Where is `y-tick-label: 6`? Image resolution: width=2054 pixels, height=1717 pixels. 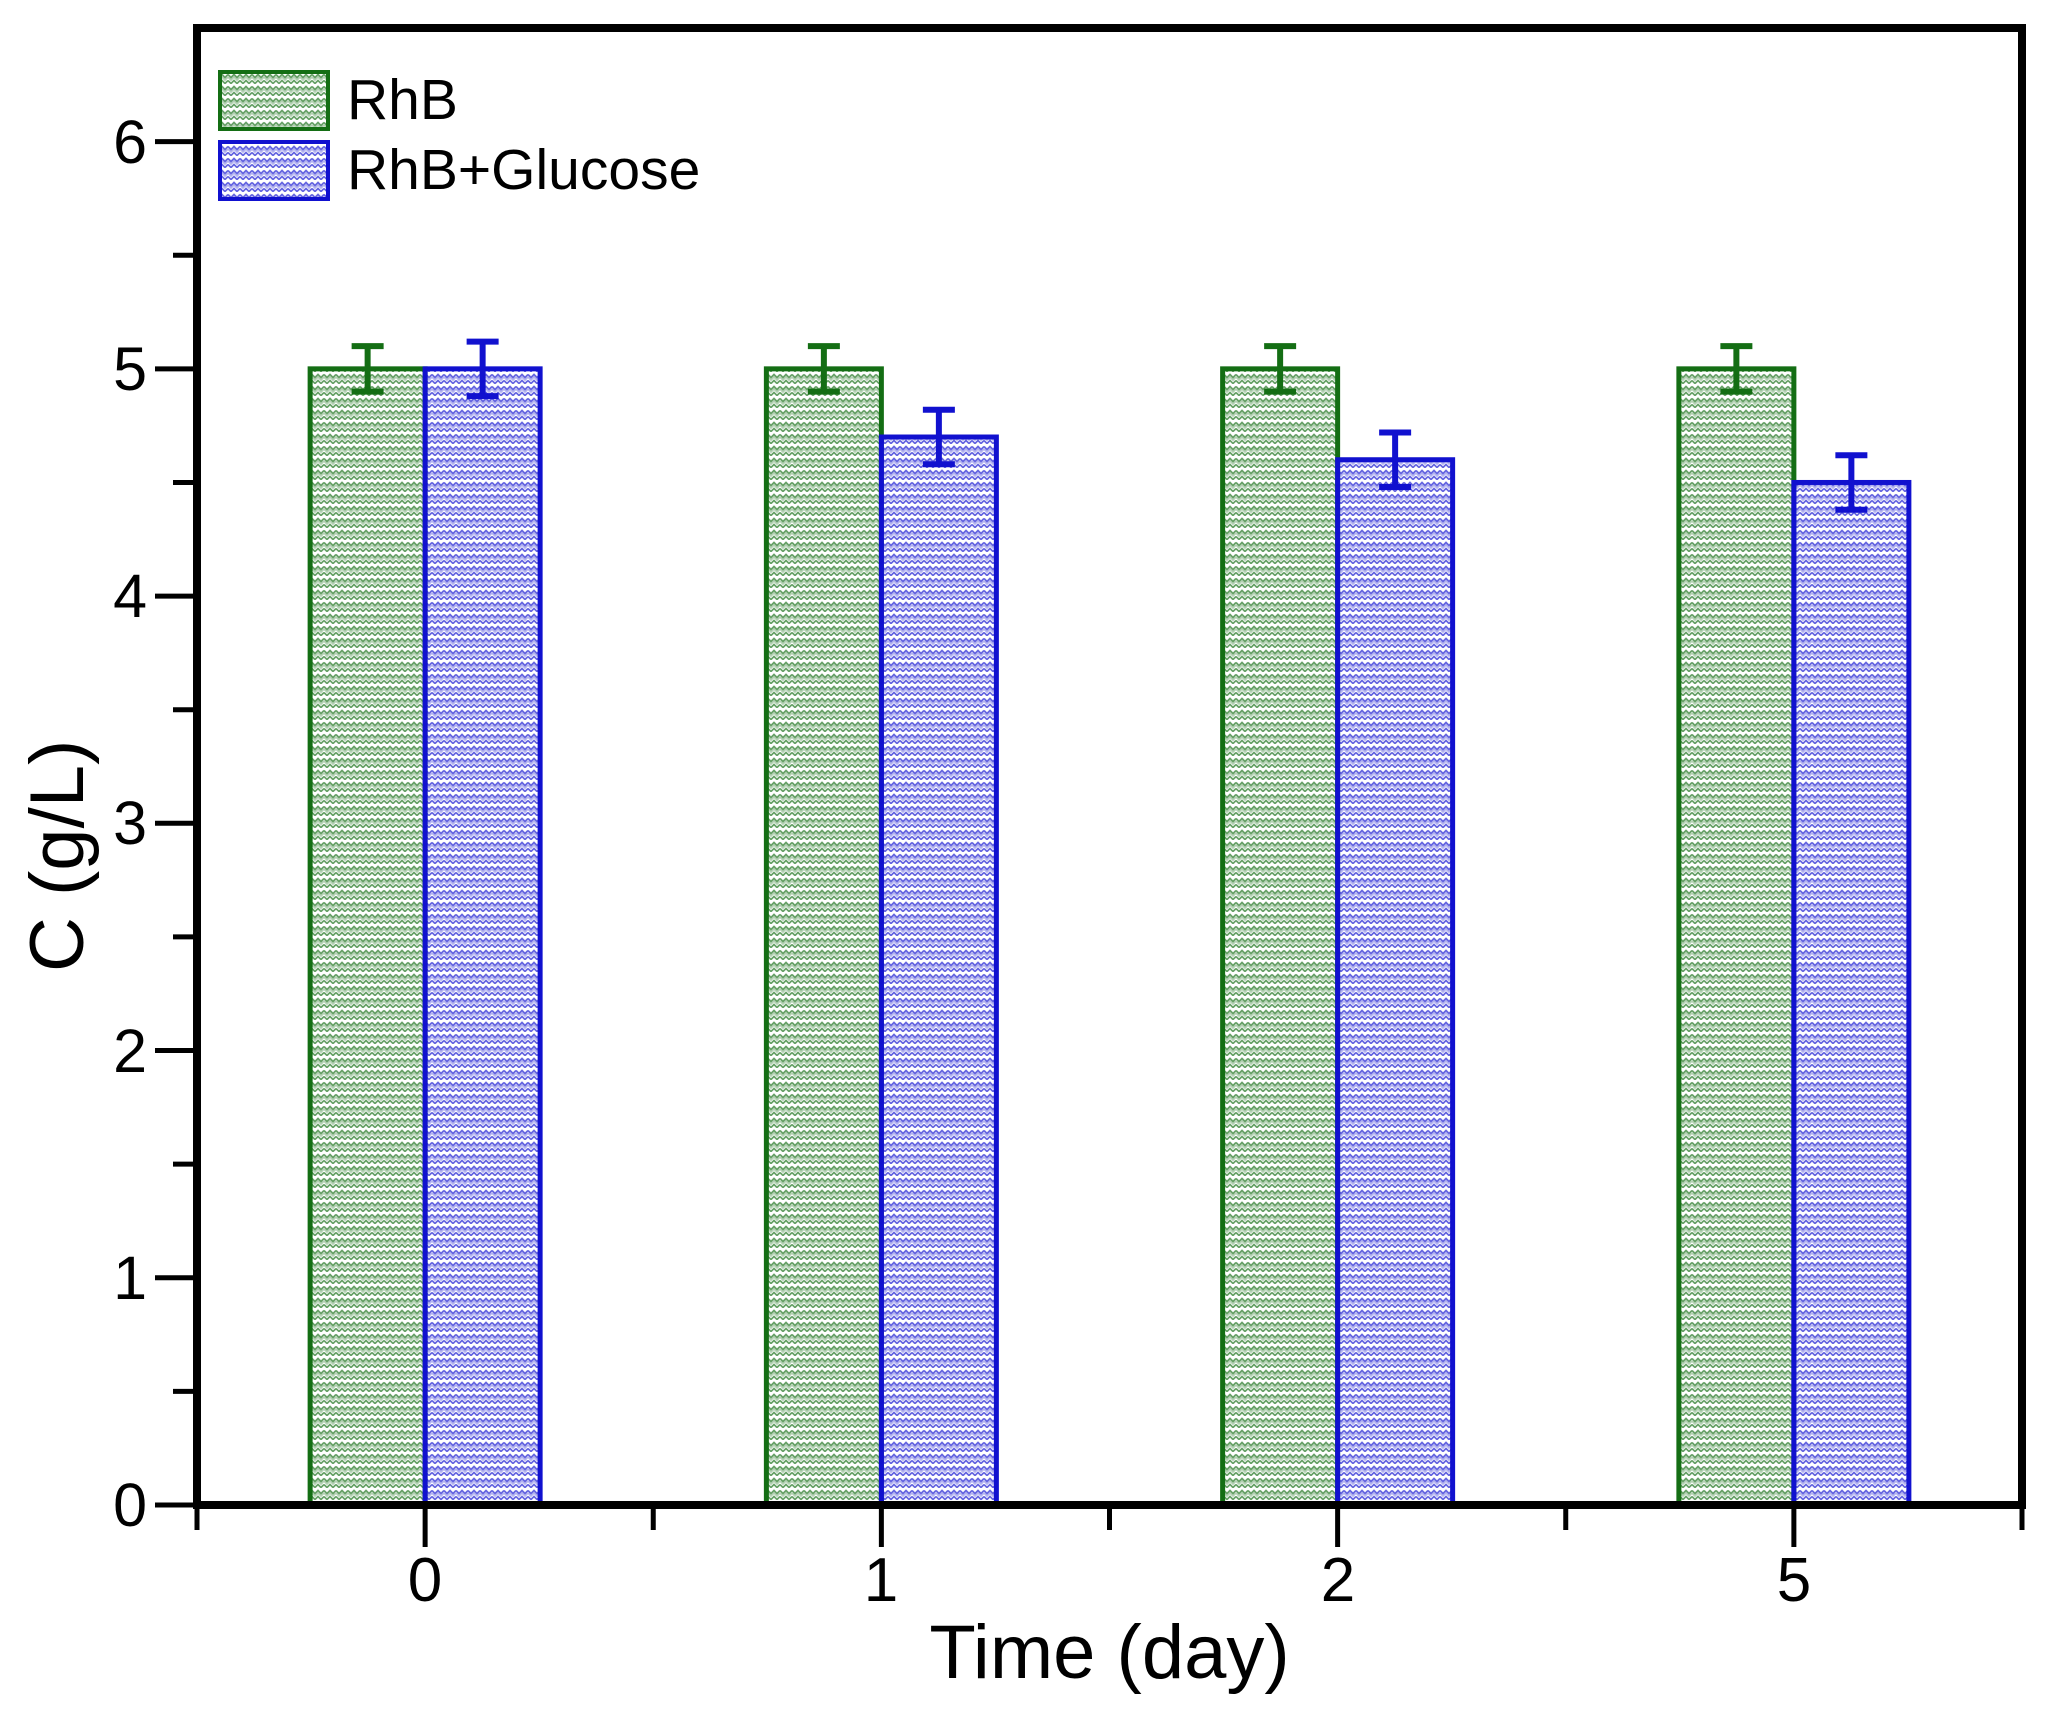
y-tick-label: 6 is located at coordinates (130, 142).